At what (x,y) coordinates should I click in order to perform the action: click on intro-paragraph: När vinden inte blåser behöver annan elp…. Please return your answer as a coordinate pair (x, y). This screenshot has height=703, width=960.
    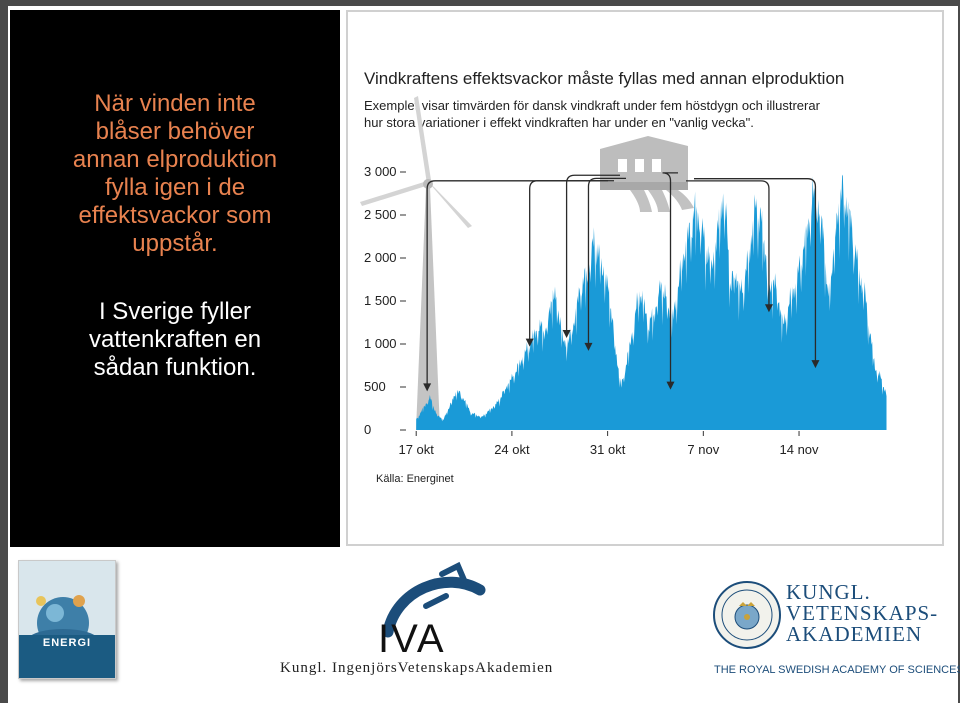
    Looking at the image, I should click on (175, 174).